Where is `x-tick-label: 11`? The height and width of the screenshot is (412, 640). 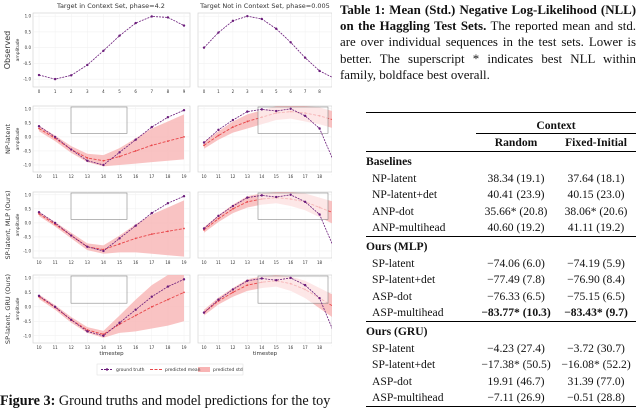
x-tick-label: 11 is located at coordinates (219, 176).